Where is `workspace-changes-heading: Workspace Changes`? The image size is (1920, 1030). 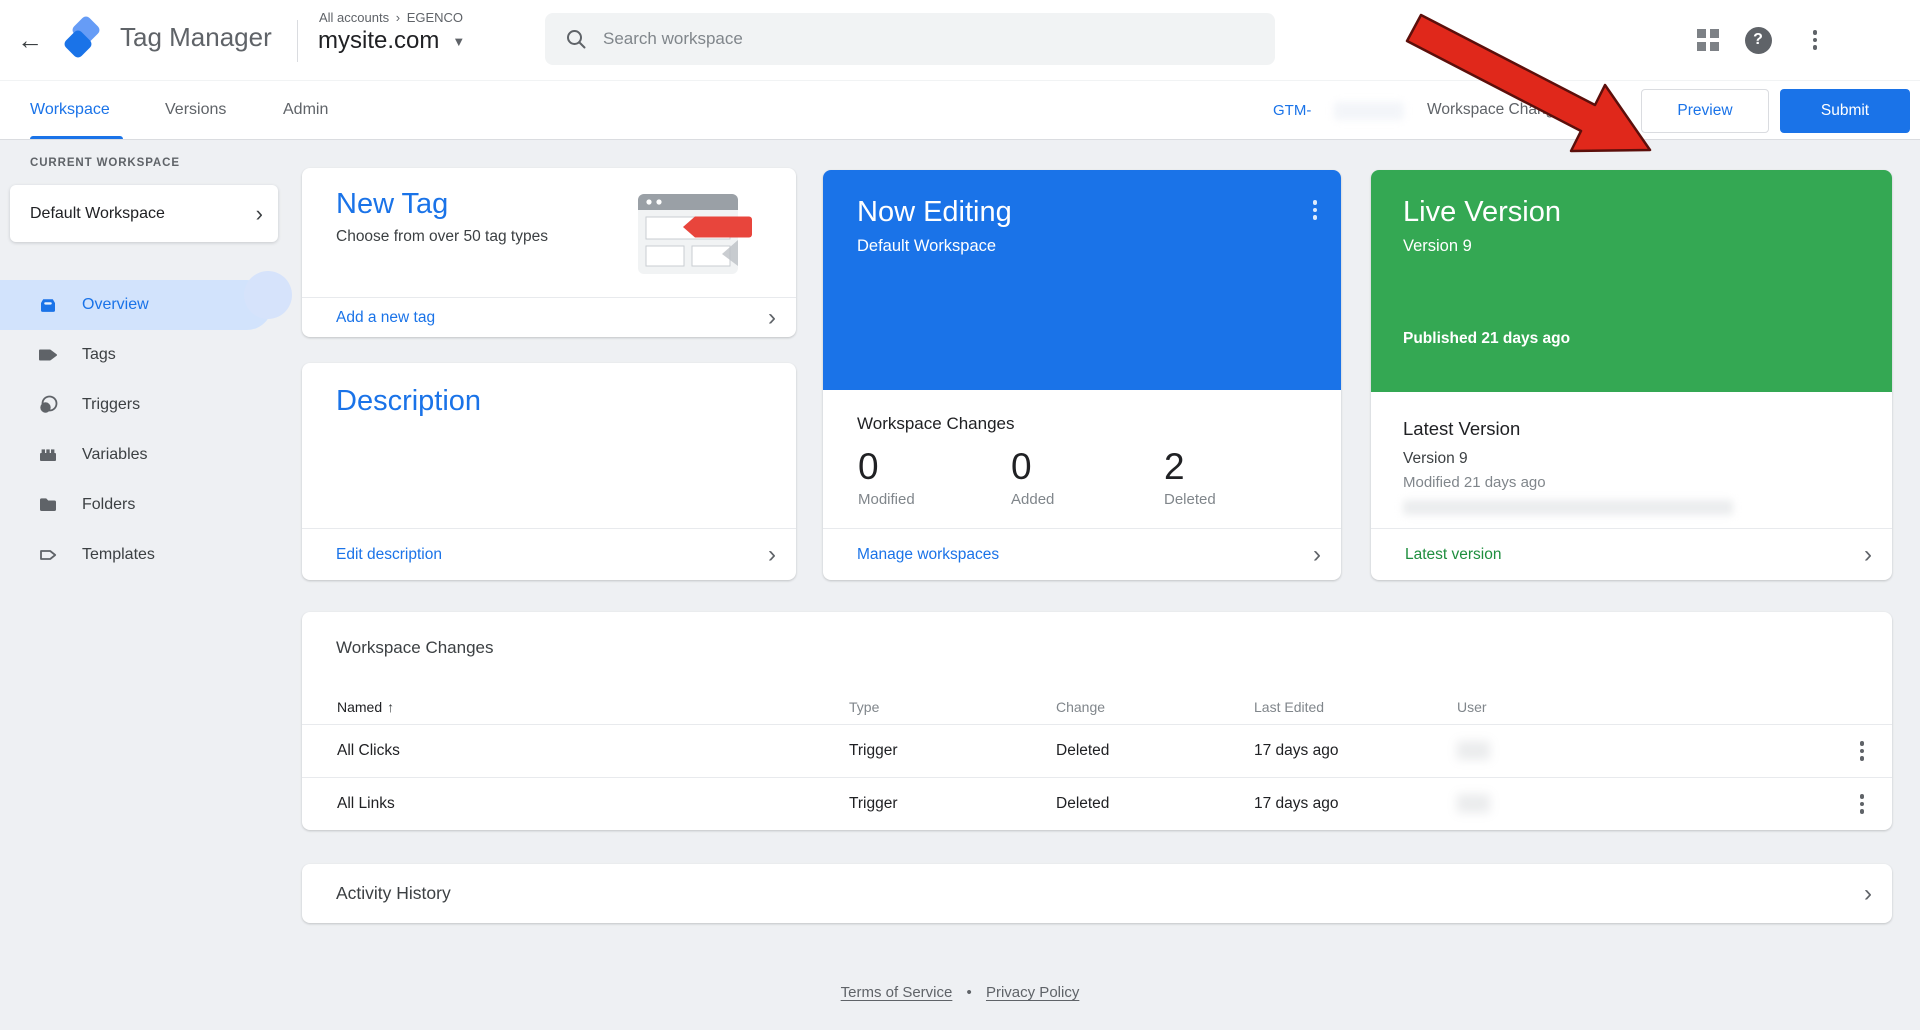
workspace-changes-heading: Workspace Changes is located at coordinates (936, 423).